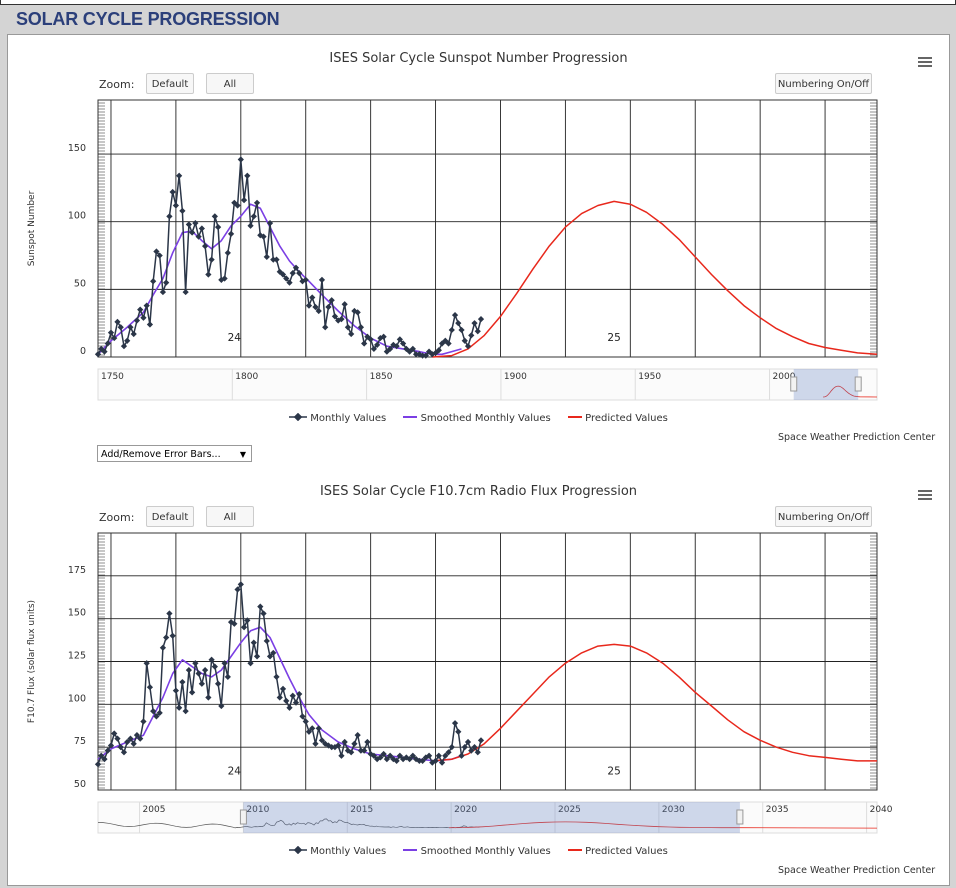 This screenshot has width=956, height=888. I want to click on navigator-label: 2005, so click(154, 810).